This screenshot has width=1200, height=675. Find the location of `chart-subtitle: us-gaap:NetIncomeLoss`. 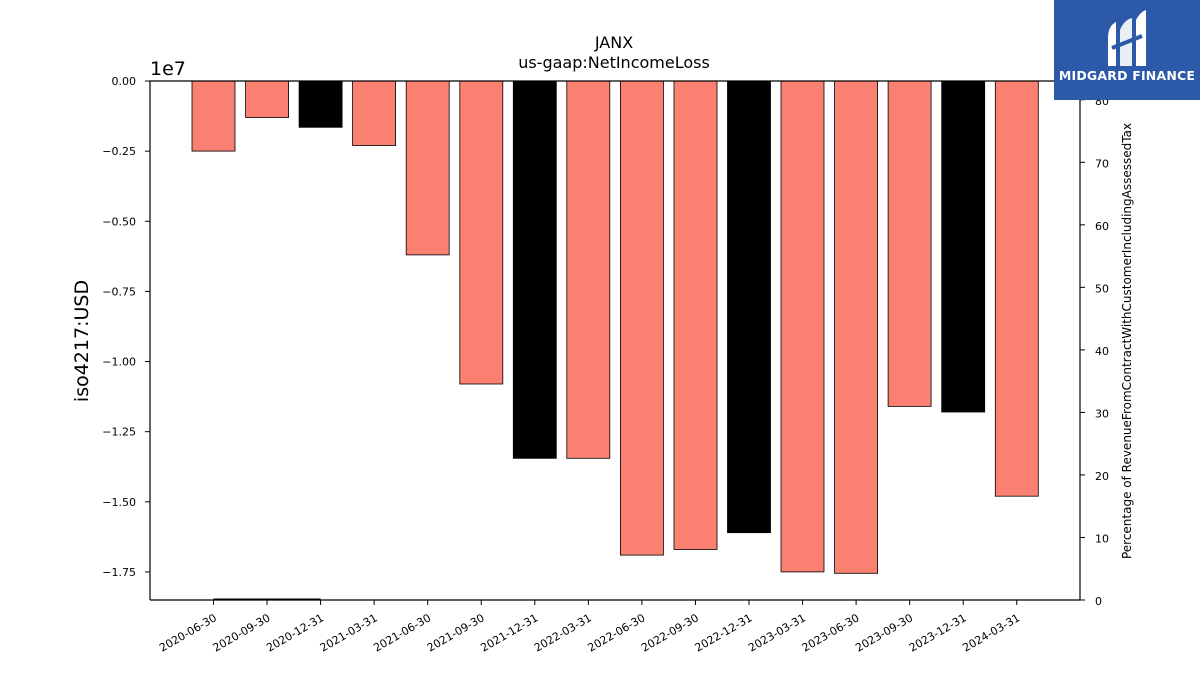

chart-subtitle: us-gaap:NetIncomeLoss is located at coordinates (614, 62).